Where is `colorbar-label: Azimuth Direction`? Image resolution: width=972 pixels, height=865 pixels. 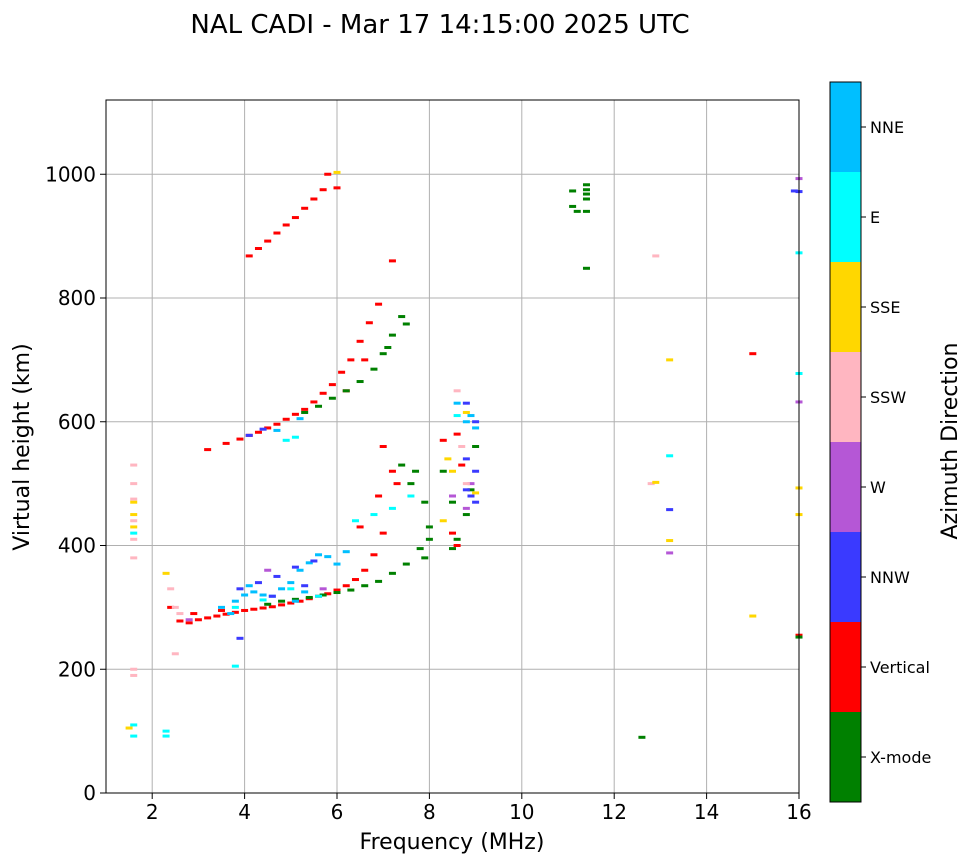
colorbar-label: Azimuth Direction is located at coordinates (950, 440).